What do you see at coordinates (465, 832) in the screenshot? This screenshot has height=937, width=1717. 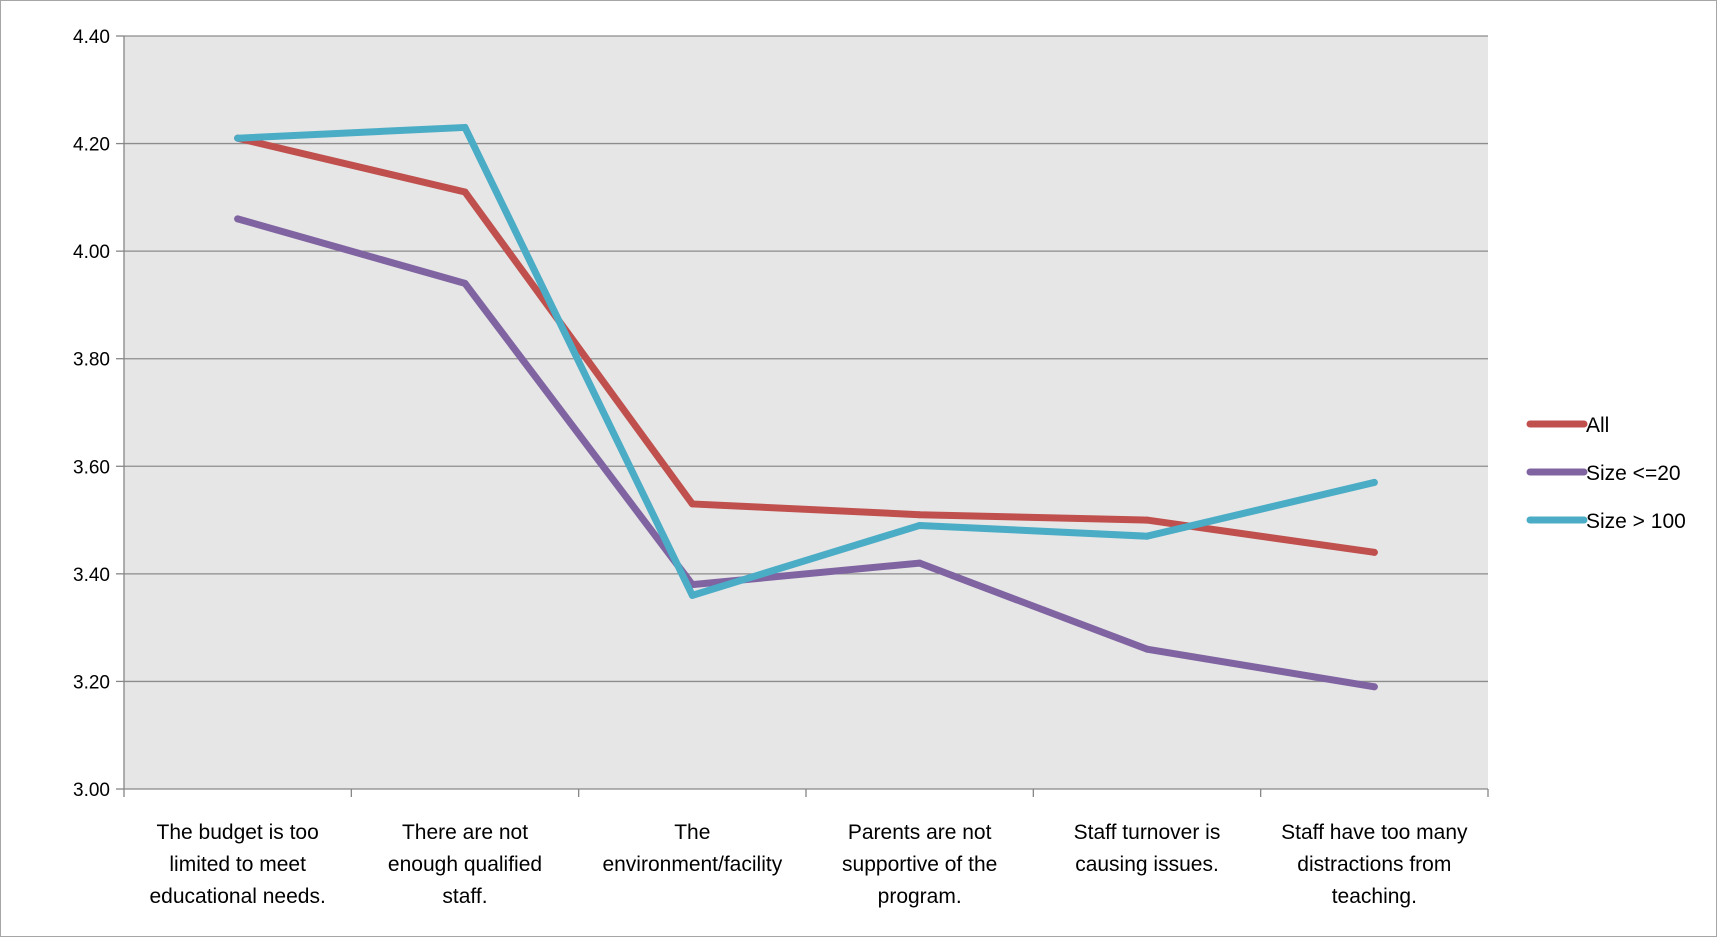 I see `x-tick-label: There are not` at bounding box center [465, 832].